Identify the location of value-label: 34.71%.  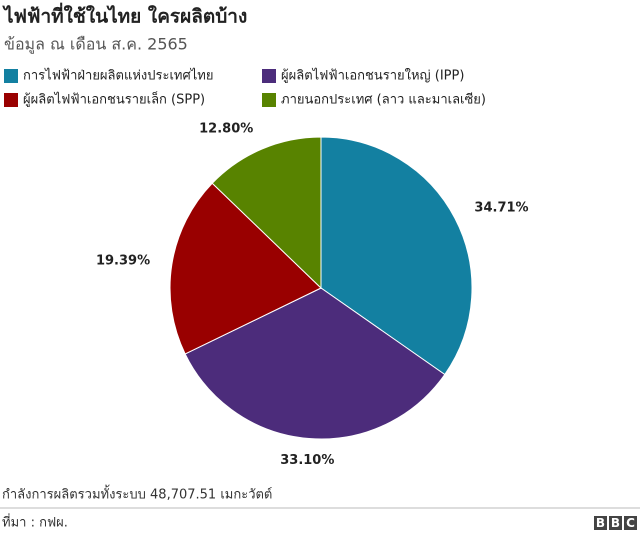
(501, 208).